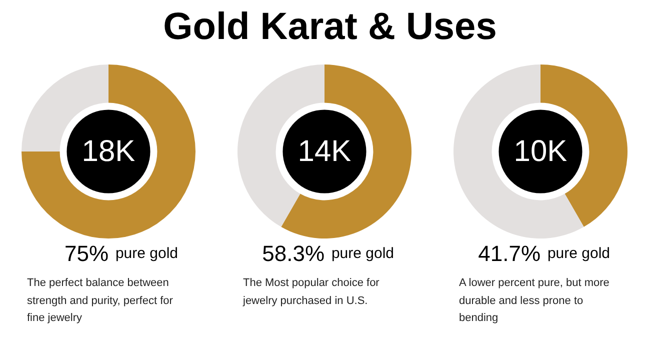 This screenshot has width=650, height=350. Describe the element at coordinates (293, 253) in the screenshot. I see `text: 58.3%` at that location.